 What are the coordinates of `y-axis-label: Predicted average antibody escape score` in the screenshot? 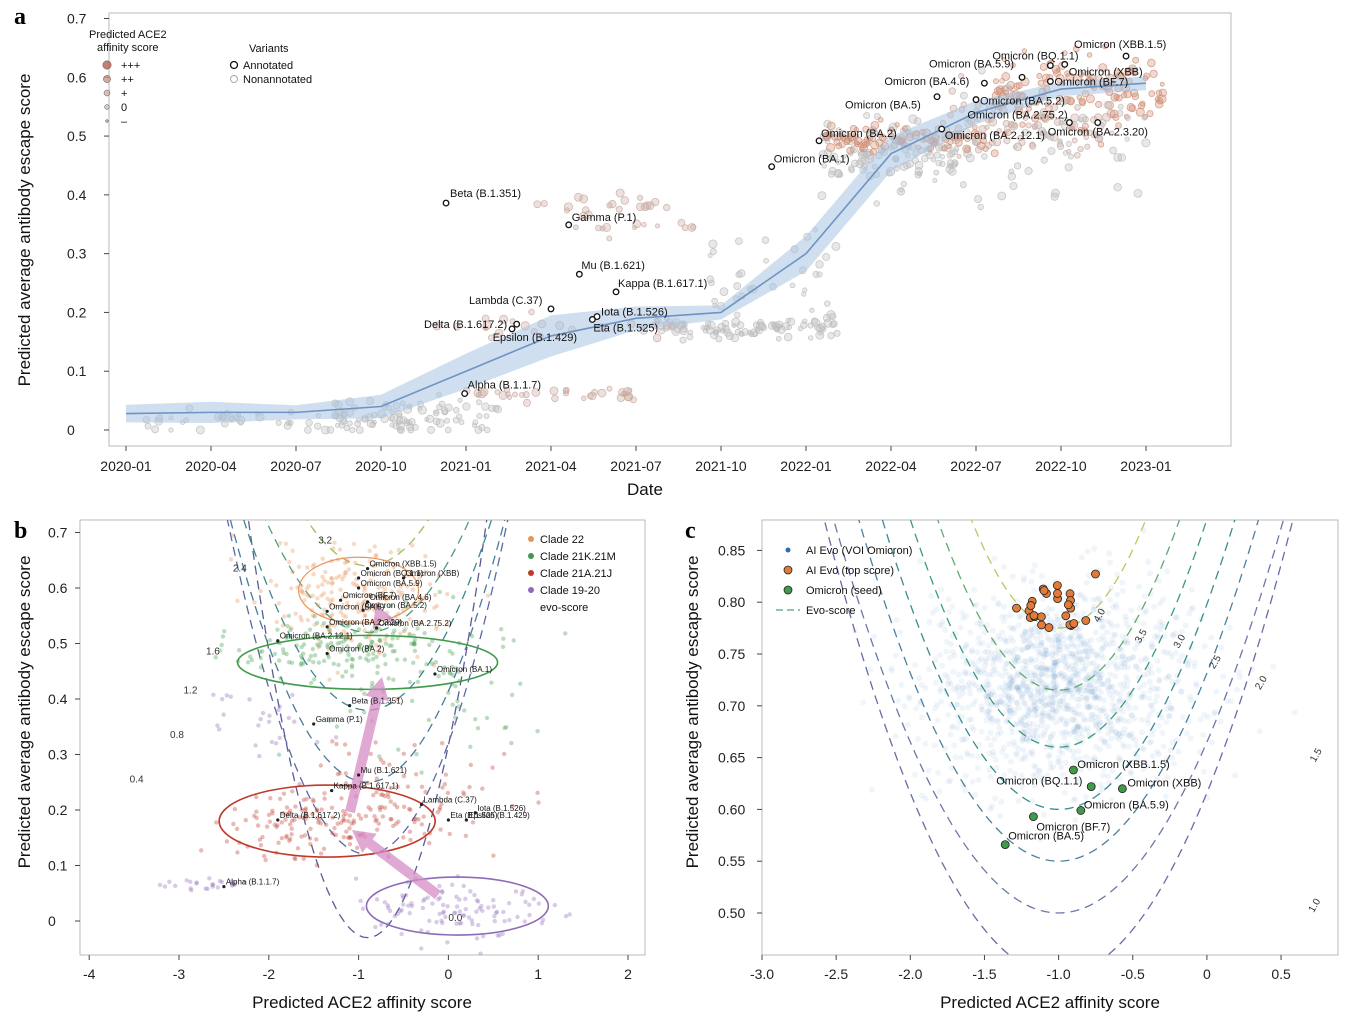 It's located at (24, 230).